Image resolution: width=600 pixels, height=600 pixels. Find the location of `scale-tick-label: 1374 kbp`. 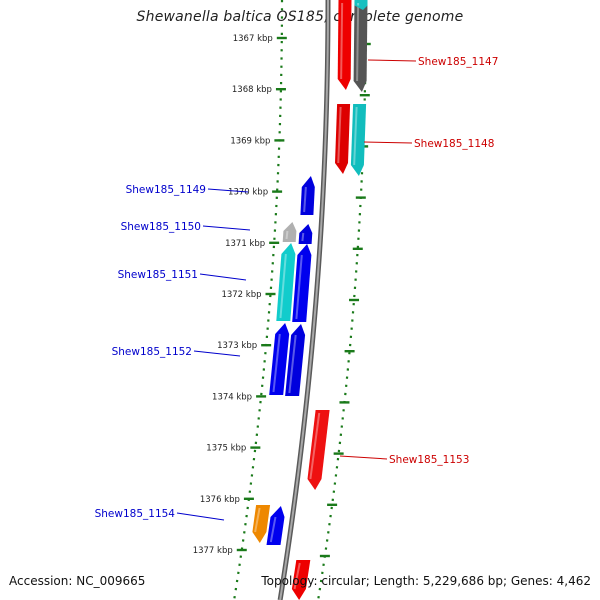

scale-tick-label: 1374 kbp is located at coordinates (232, 397).